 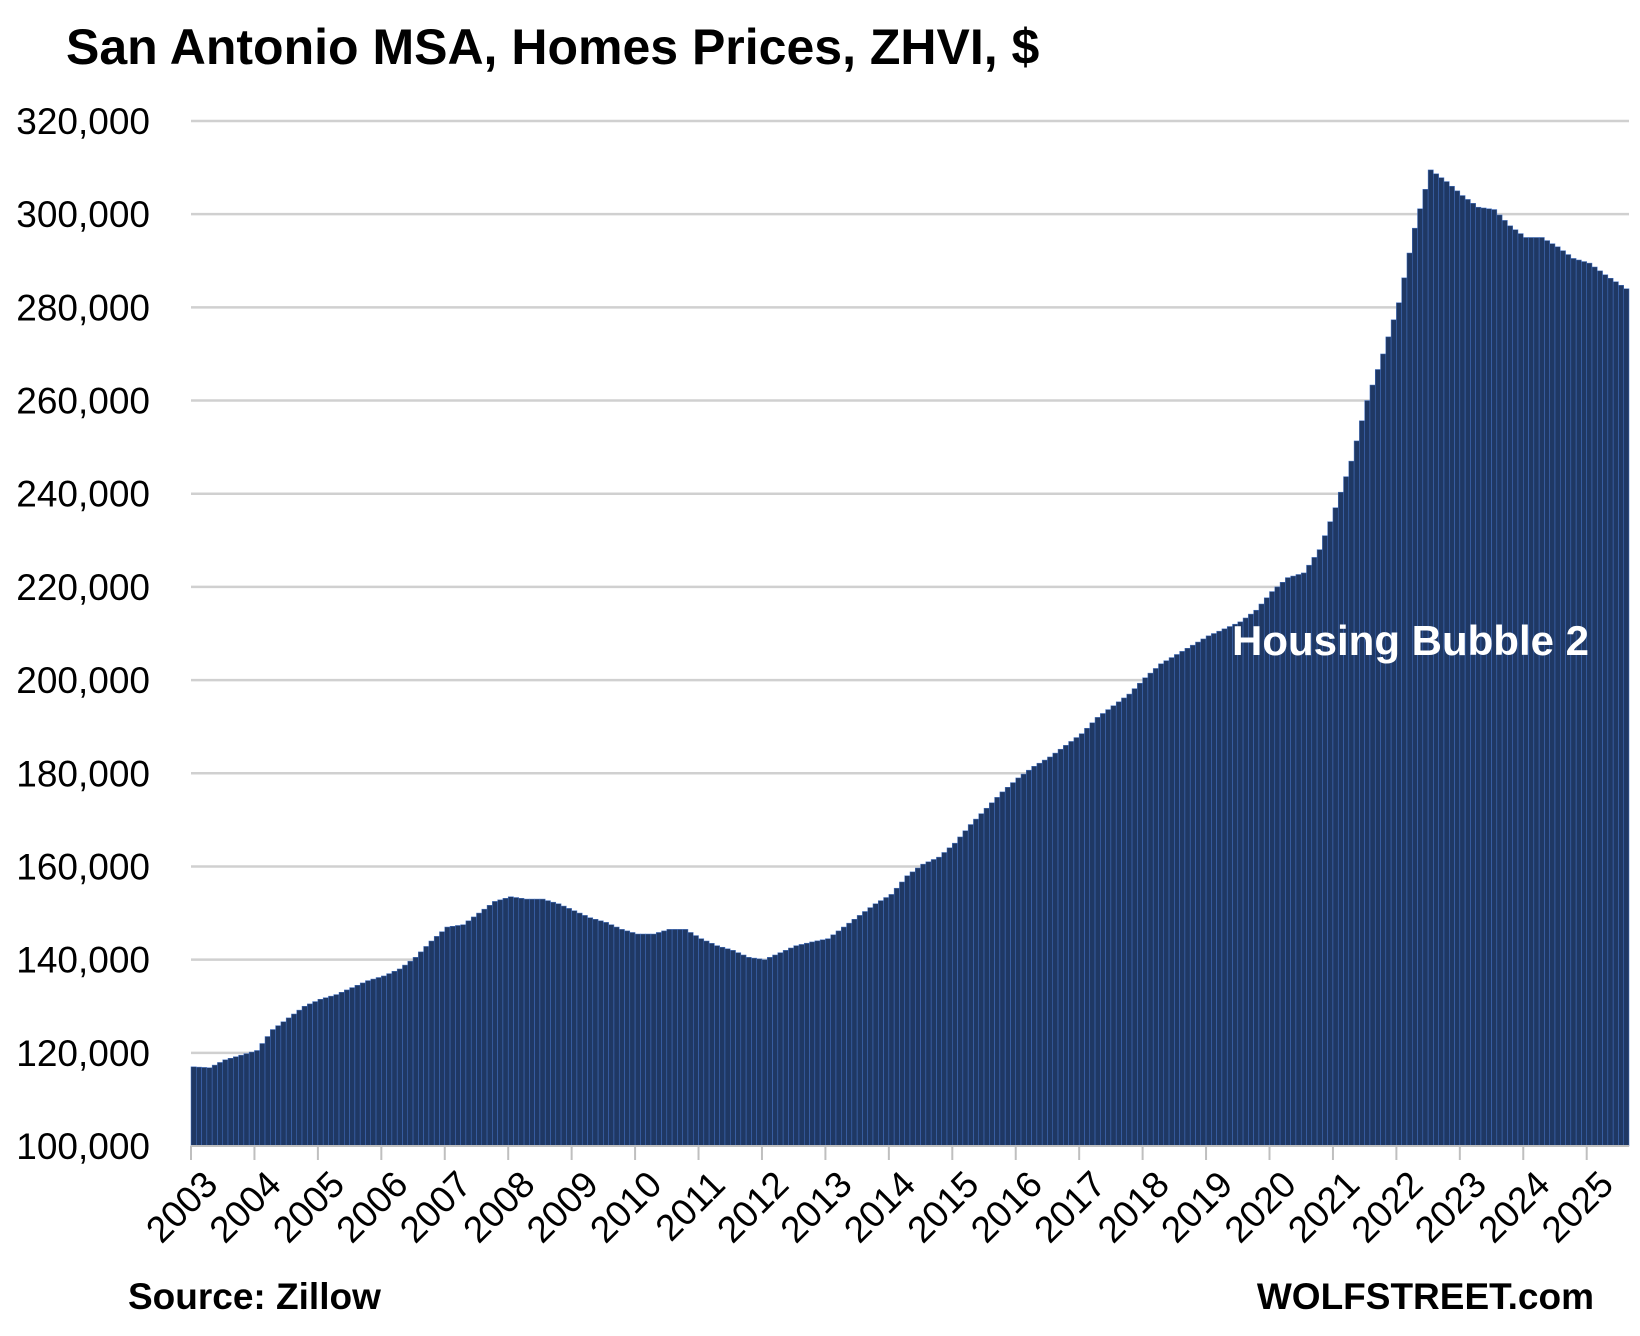 I want to click on annotation-housing-bubble-2: Housing Bubble 2, so click(x=1410, y=640).